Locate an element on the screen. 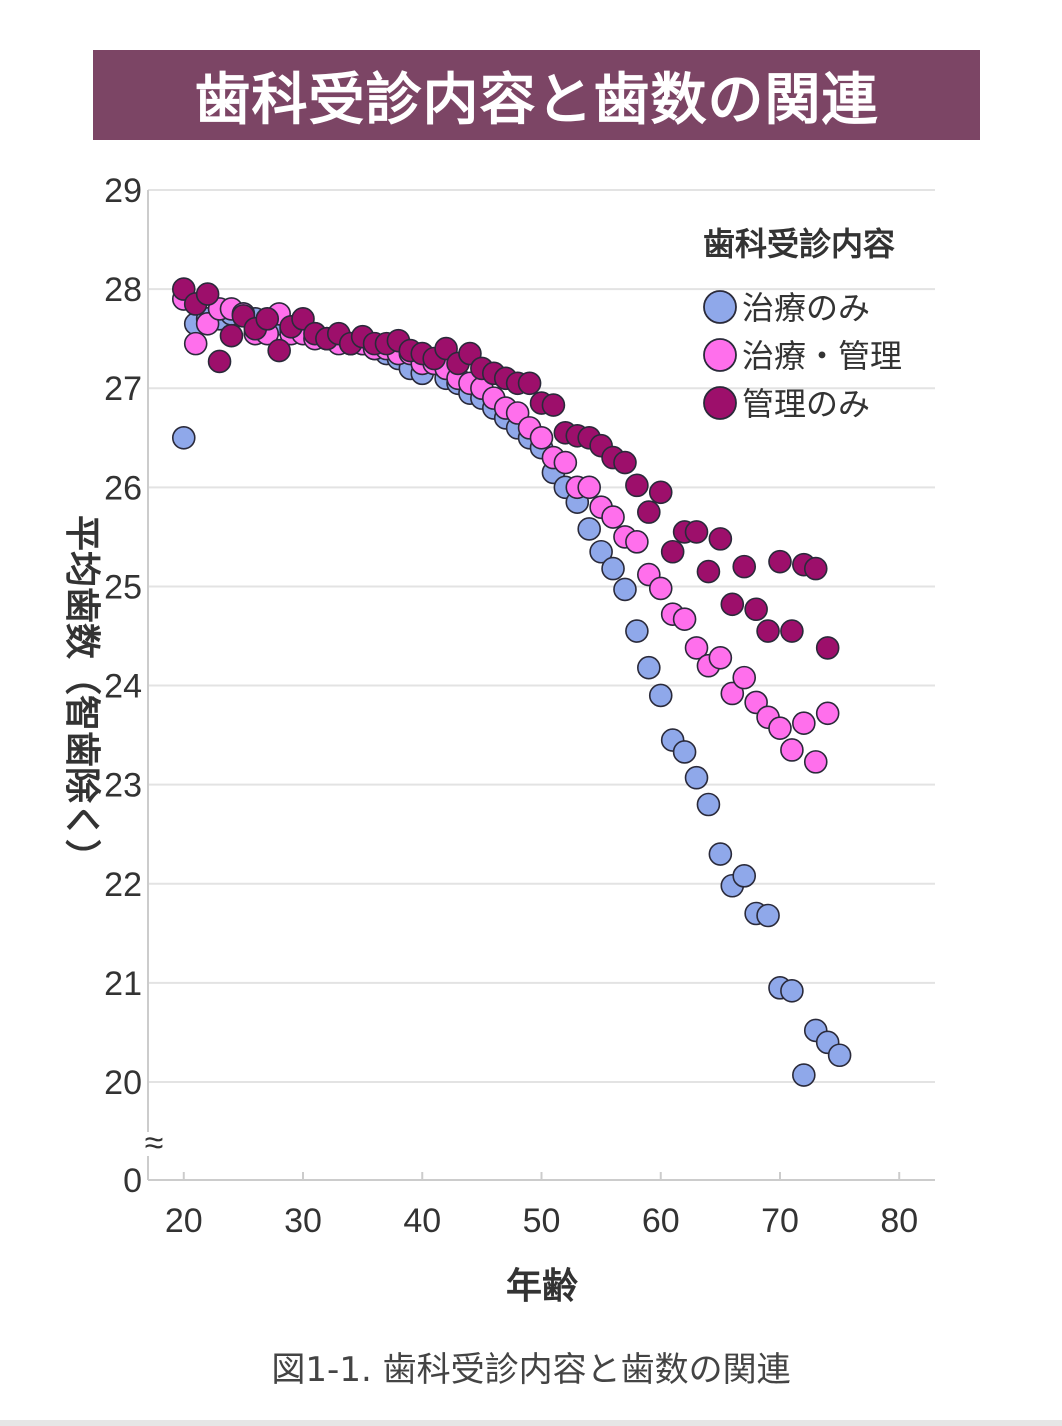 The image size is (1062, 1426). chart-title: 歯科受診内容と歯数の関連 is located at coordinates (536, 100).